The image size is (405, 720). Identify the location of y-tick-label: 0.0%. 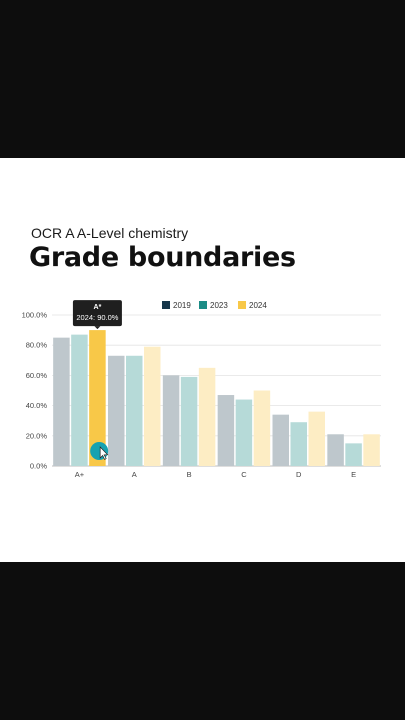
(38, 466).